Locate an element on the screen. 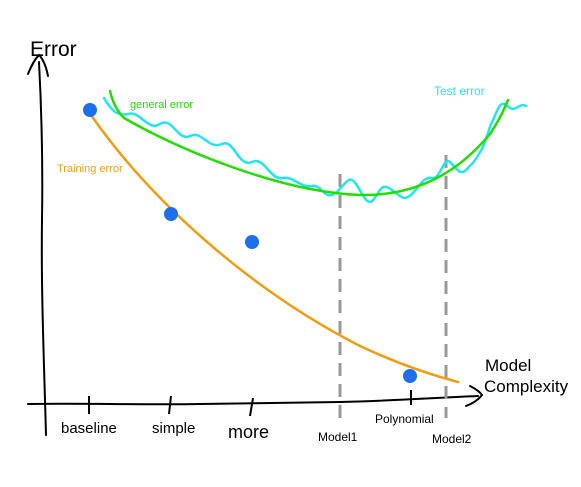 The height and width of the screenshot is (487, 581). x-tick-label-simple: simple is located at coordinates (173, 428).